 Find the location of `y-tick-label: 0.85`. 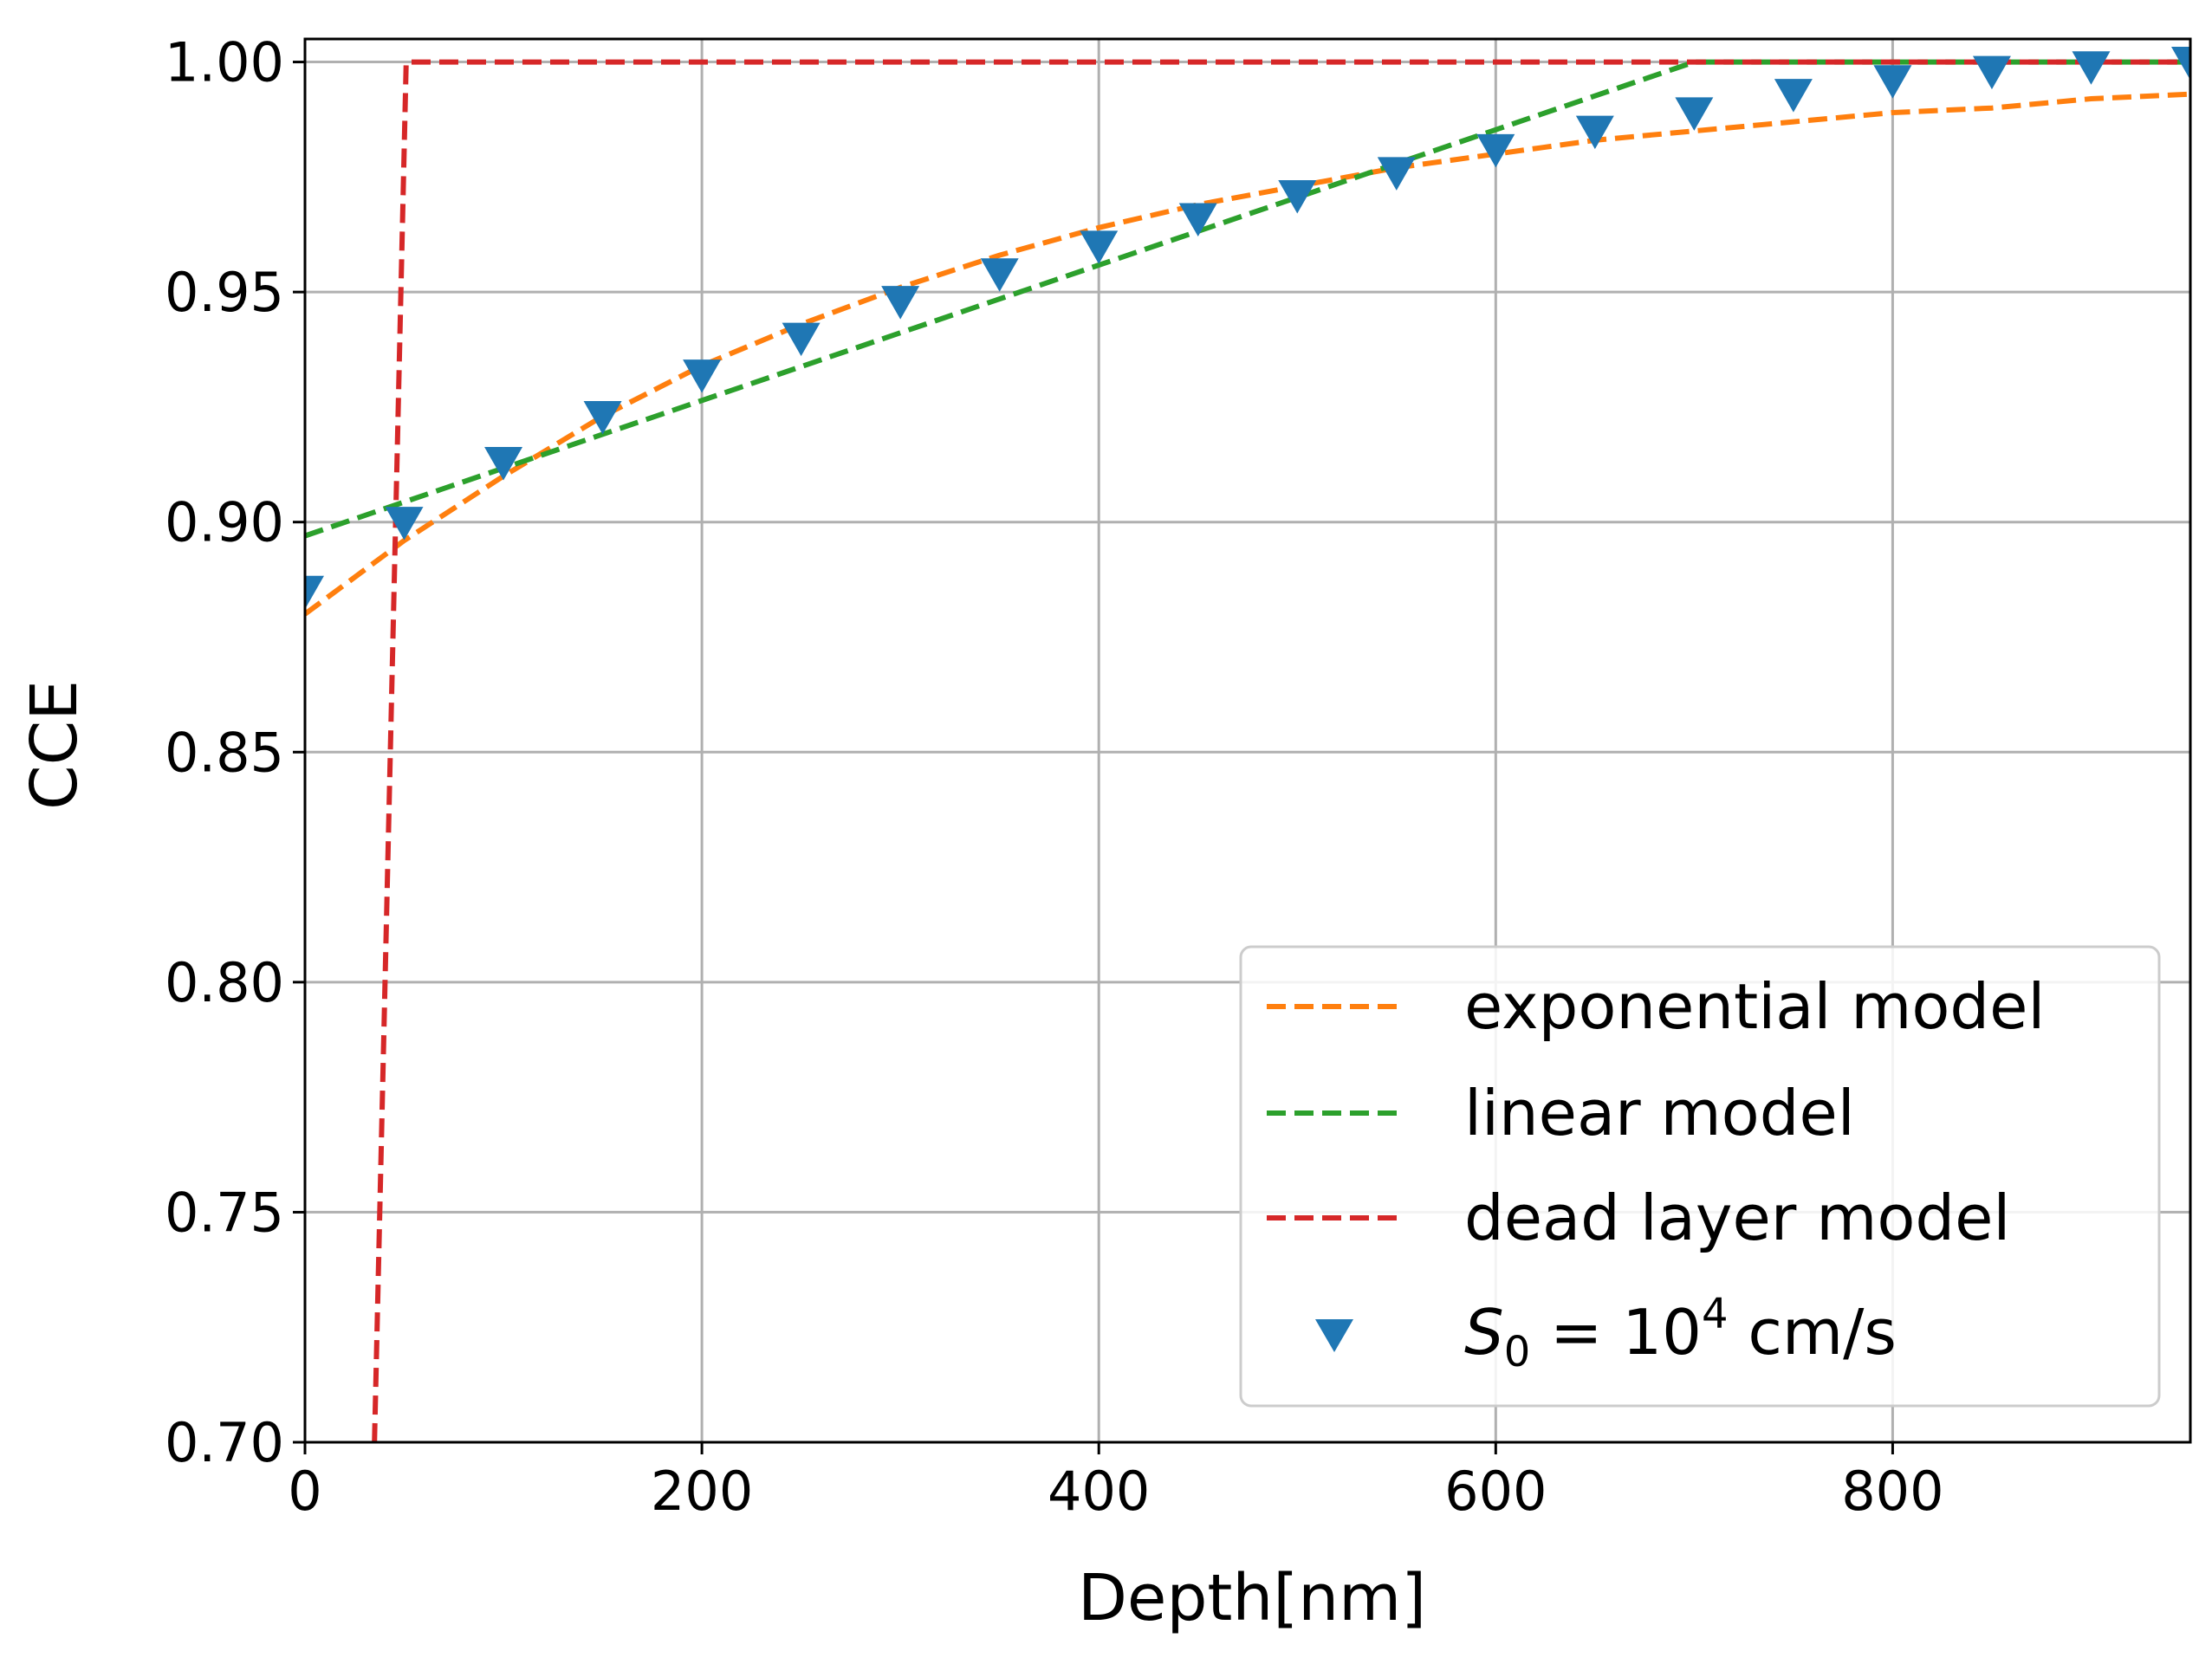

y-tick-label: 0.85 is located at coordinates (224, 752).